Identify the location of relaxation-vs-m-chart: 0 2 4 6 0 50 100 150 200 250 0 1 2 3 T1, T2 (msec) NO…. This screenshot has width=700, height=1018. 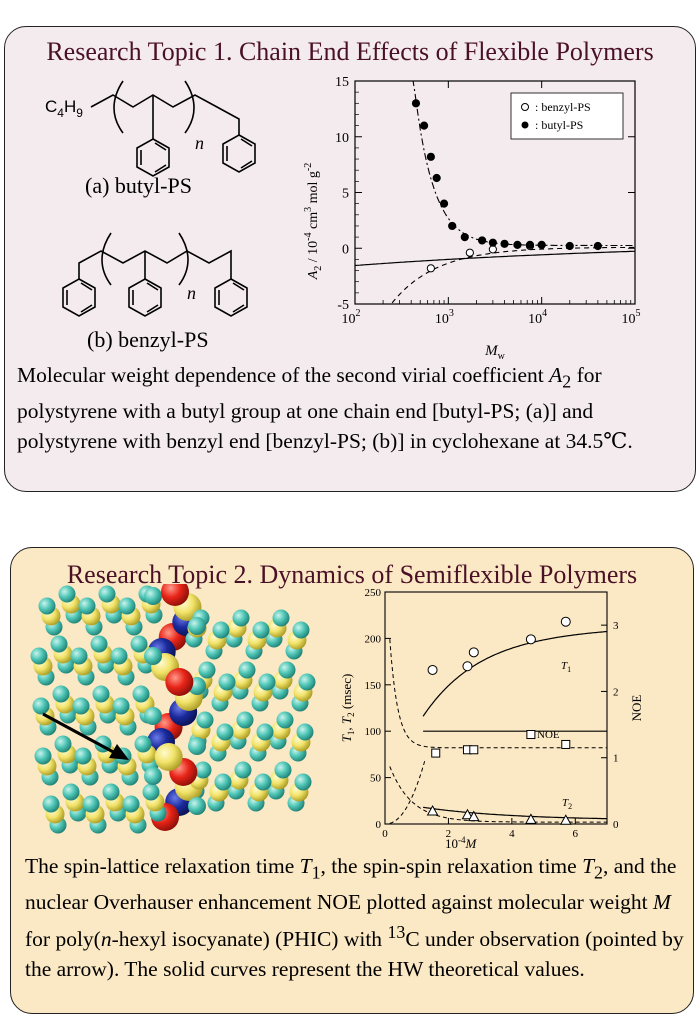
(491, 719).